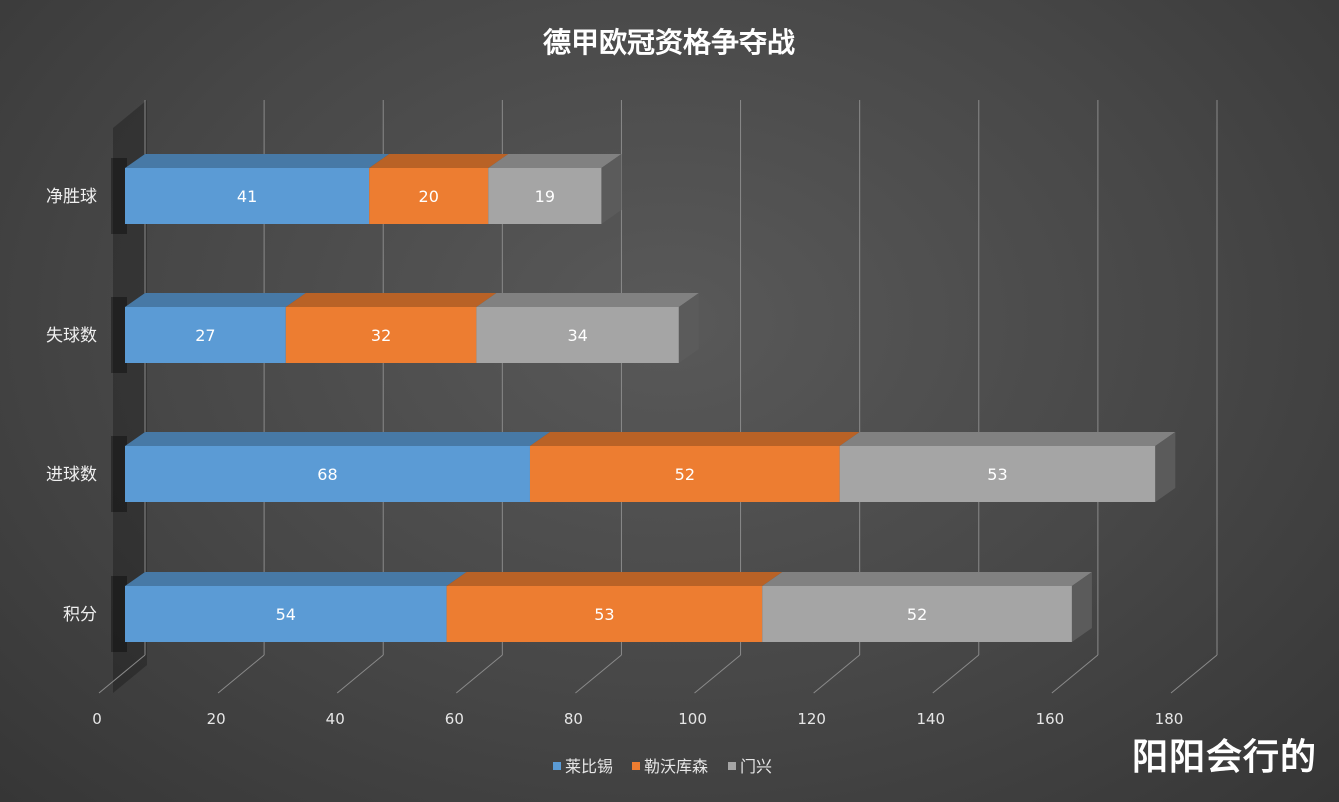  I want to click on bar-1-1: 52, so click(694, 467).